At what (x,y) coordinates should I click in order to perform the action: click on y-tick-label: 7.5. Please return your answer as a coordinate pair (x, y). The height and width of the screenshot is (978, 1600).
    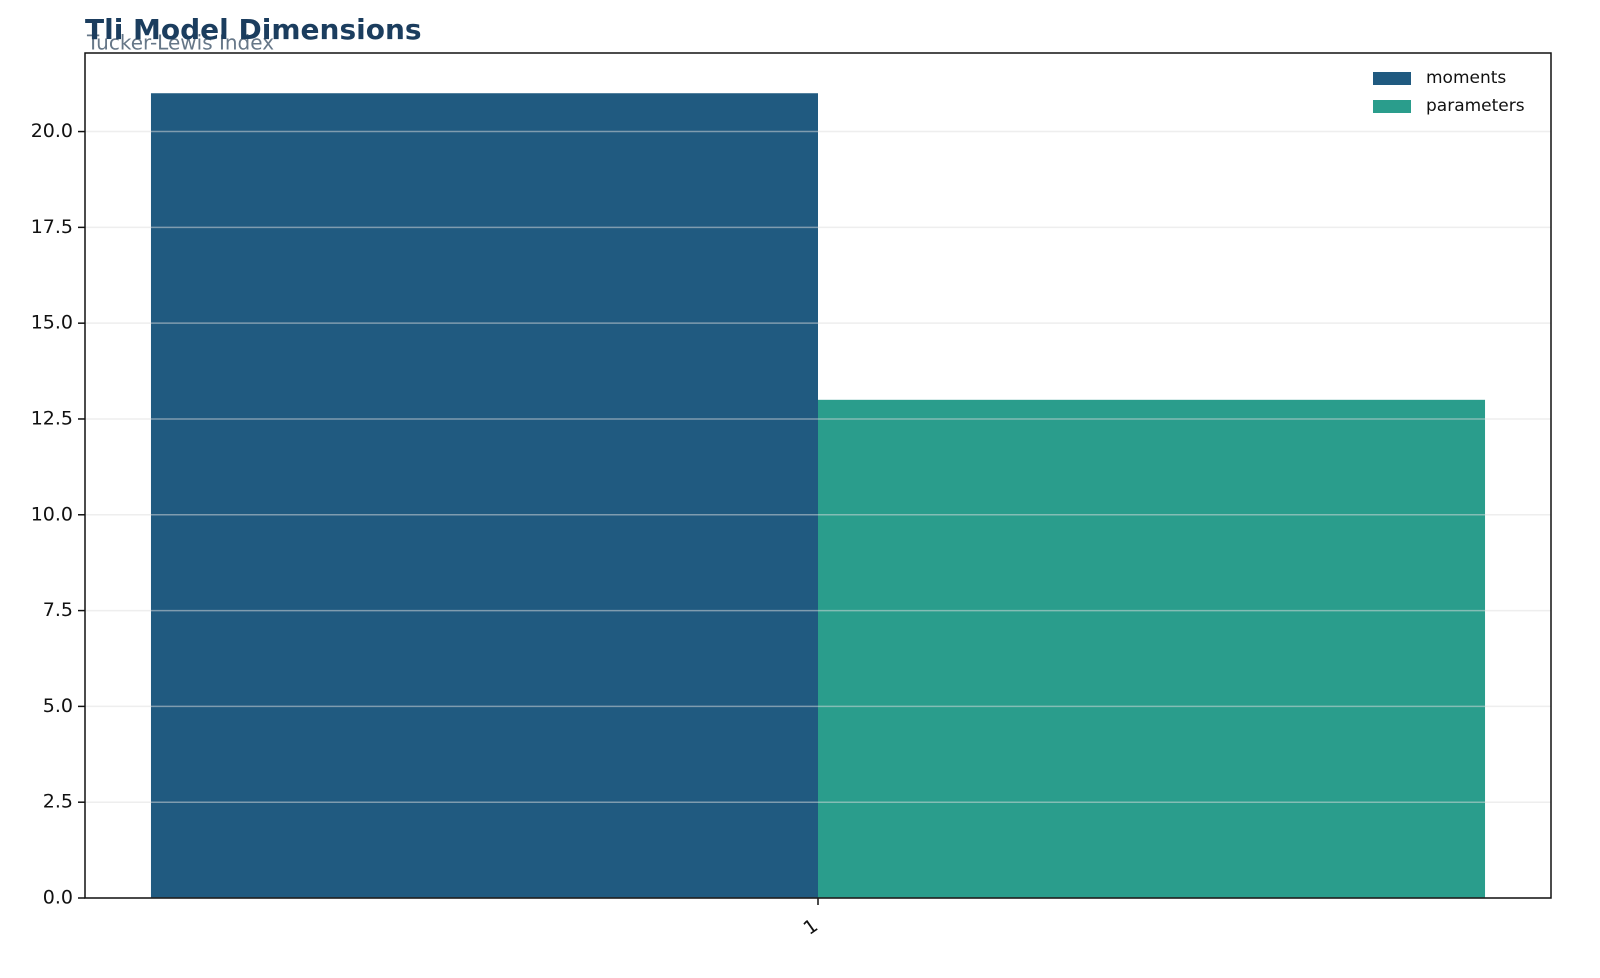
    Looking at the image, I should click on (58, 610).